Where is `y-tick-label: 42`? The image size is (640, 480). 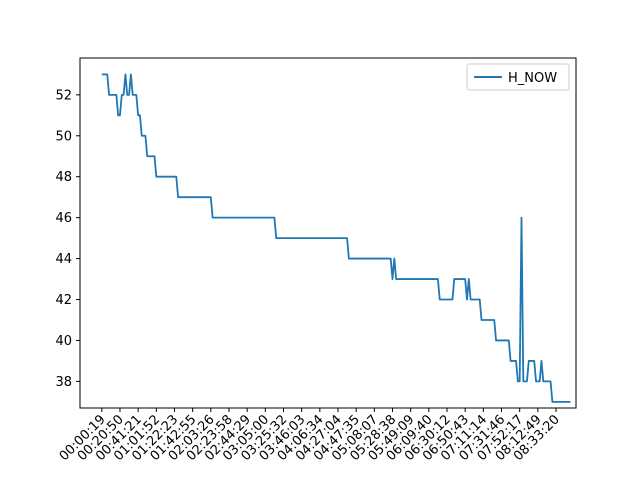 y-tick-label: 42 is located at coordinates (63, 300).